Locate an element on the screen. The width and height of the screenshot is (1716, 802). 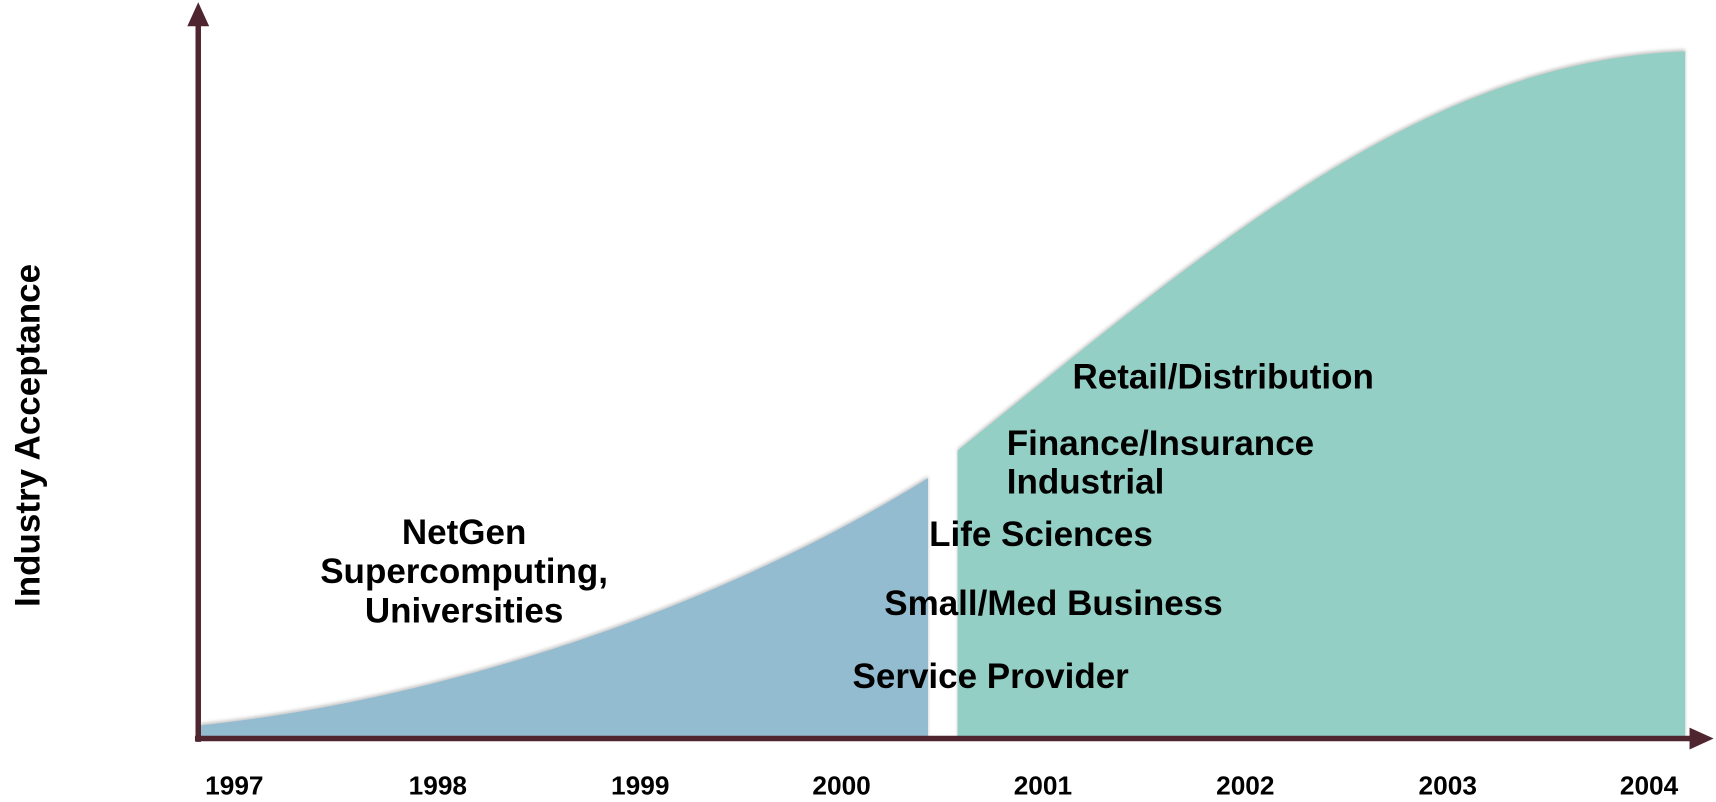
x-label: 2001 is located at coordinates (1043, 785).